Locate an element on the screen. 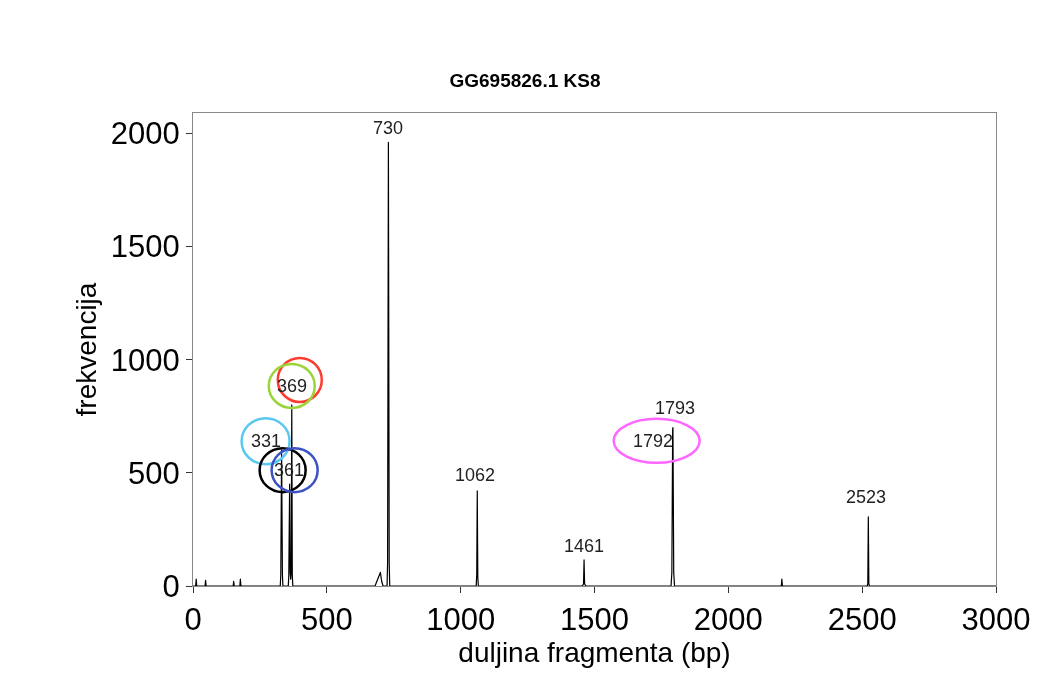 Image resolution: width=1050 pixels, height=698 pixels. annotation: 1062 is located at coordinates (475, 475).